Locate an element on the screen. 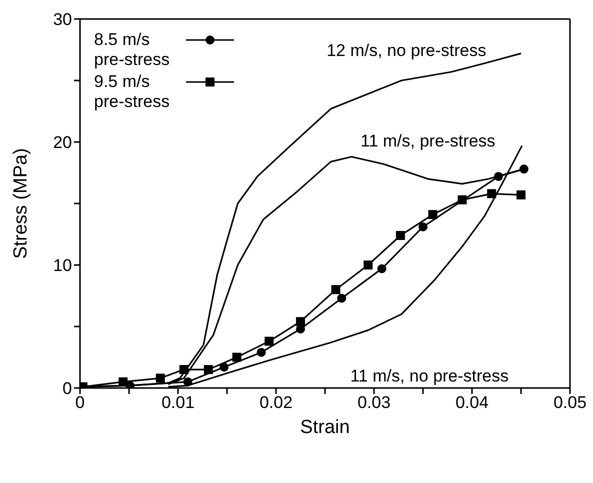  series-label: 12 m/s, no pre-stress is located at coordinates (406, 50).